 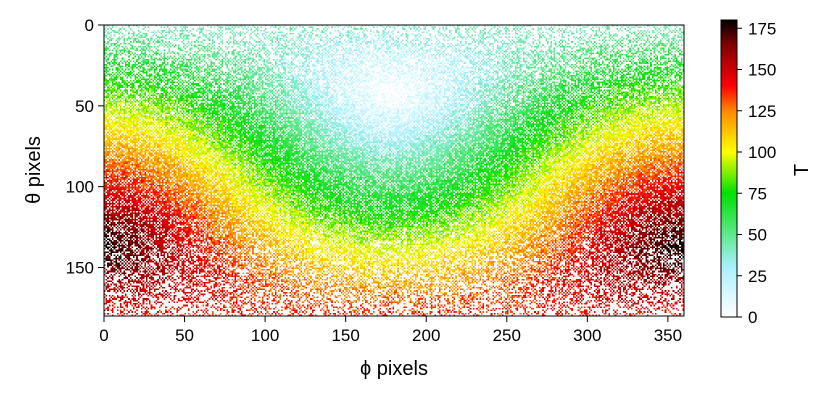 I want to click on x-tick-label: 100, so click(x=265, y=335).